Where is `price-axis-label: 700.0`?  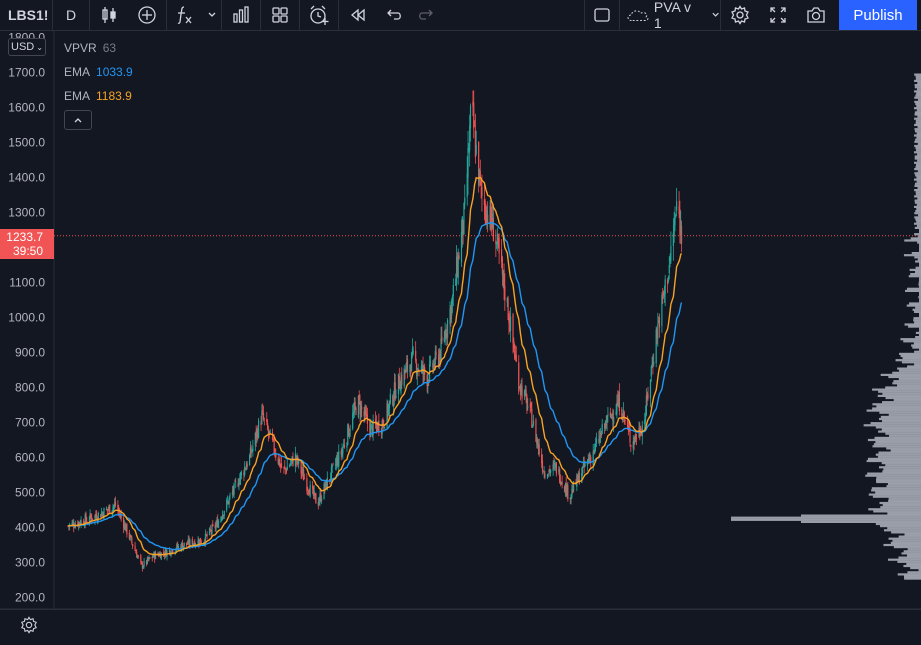 price-axis-label: 700.0 is located at coordinates (30, 423).